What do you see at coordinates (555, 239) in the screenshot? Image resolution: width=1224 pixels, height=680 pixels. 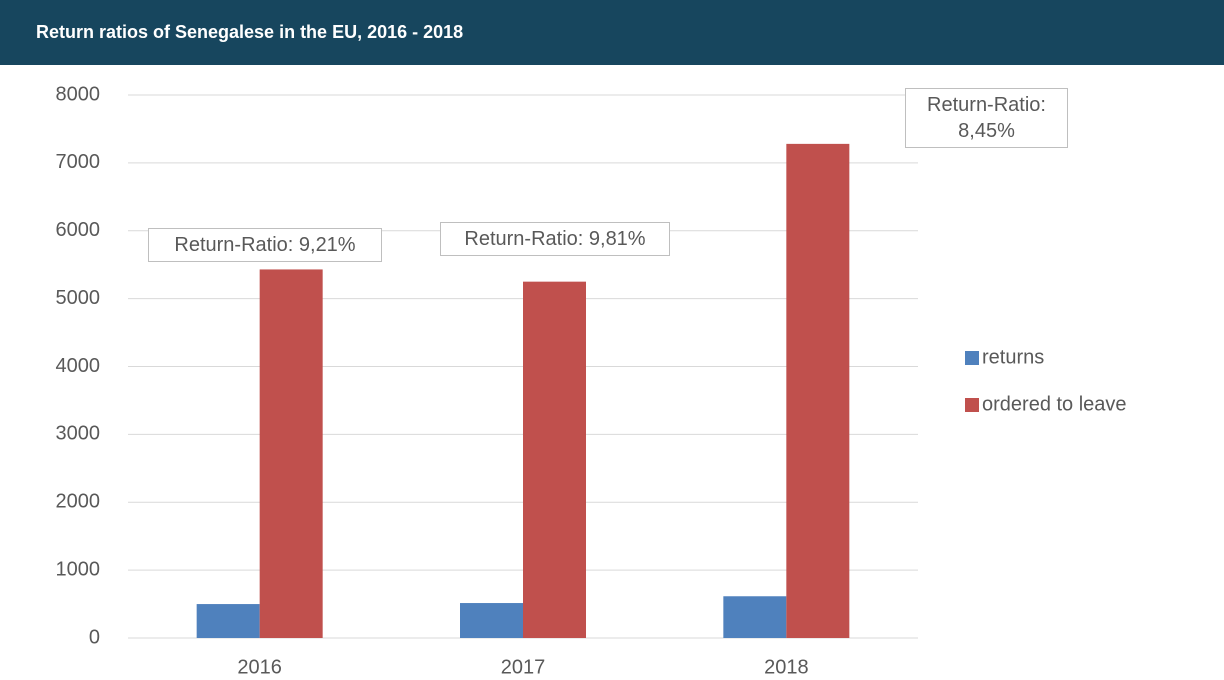 I see `annotation: Return-Ratio: 9,81%` at bounding box center [555, 239].